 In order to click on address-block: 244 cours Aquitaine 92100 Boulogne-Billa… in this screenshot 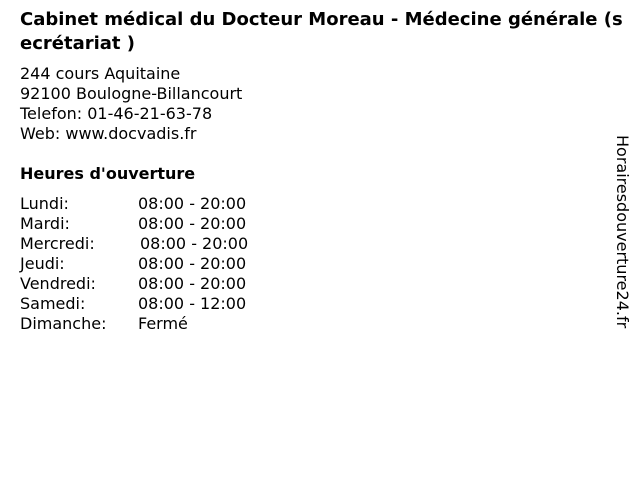, I will do `click(131, 104)`.